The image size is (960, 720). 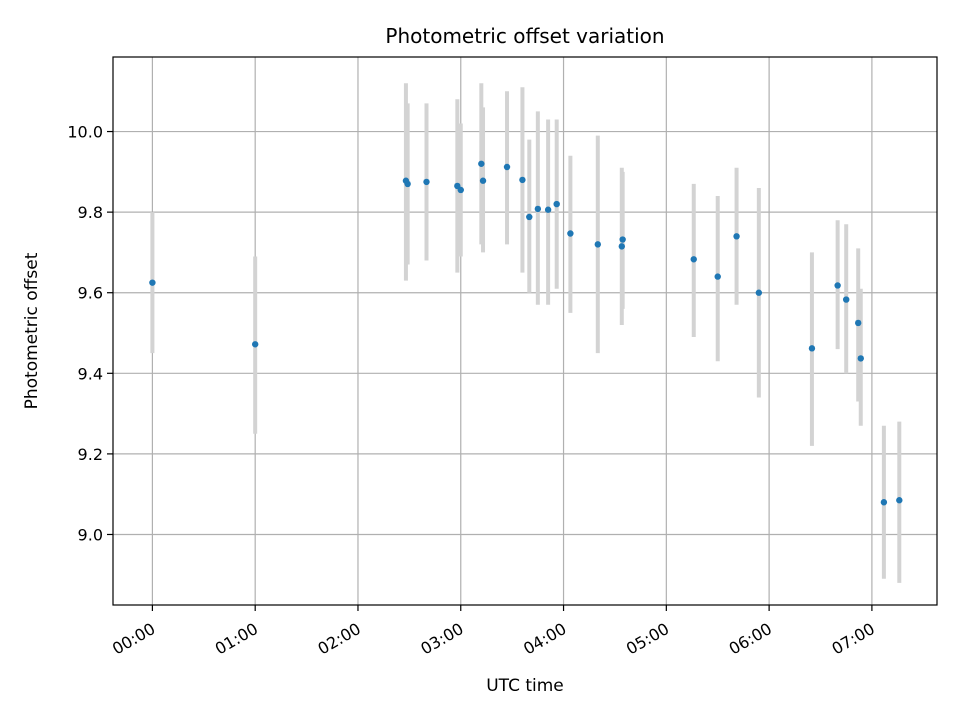 What do you see at coordinates (90, 454) in the screenshot?
I see `y-tick-label: 9.2` at bounding box center [90, 454].